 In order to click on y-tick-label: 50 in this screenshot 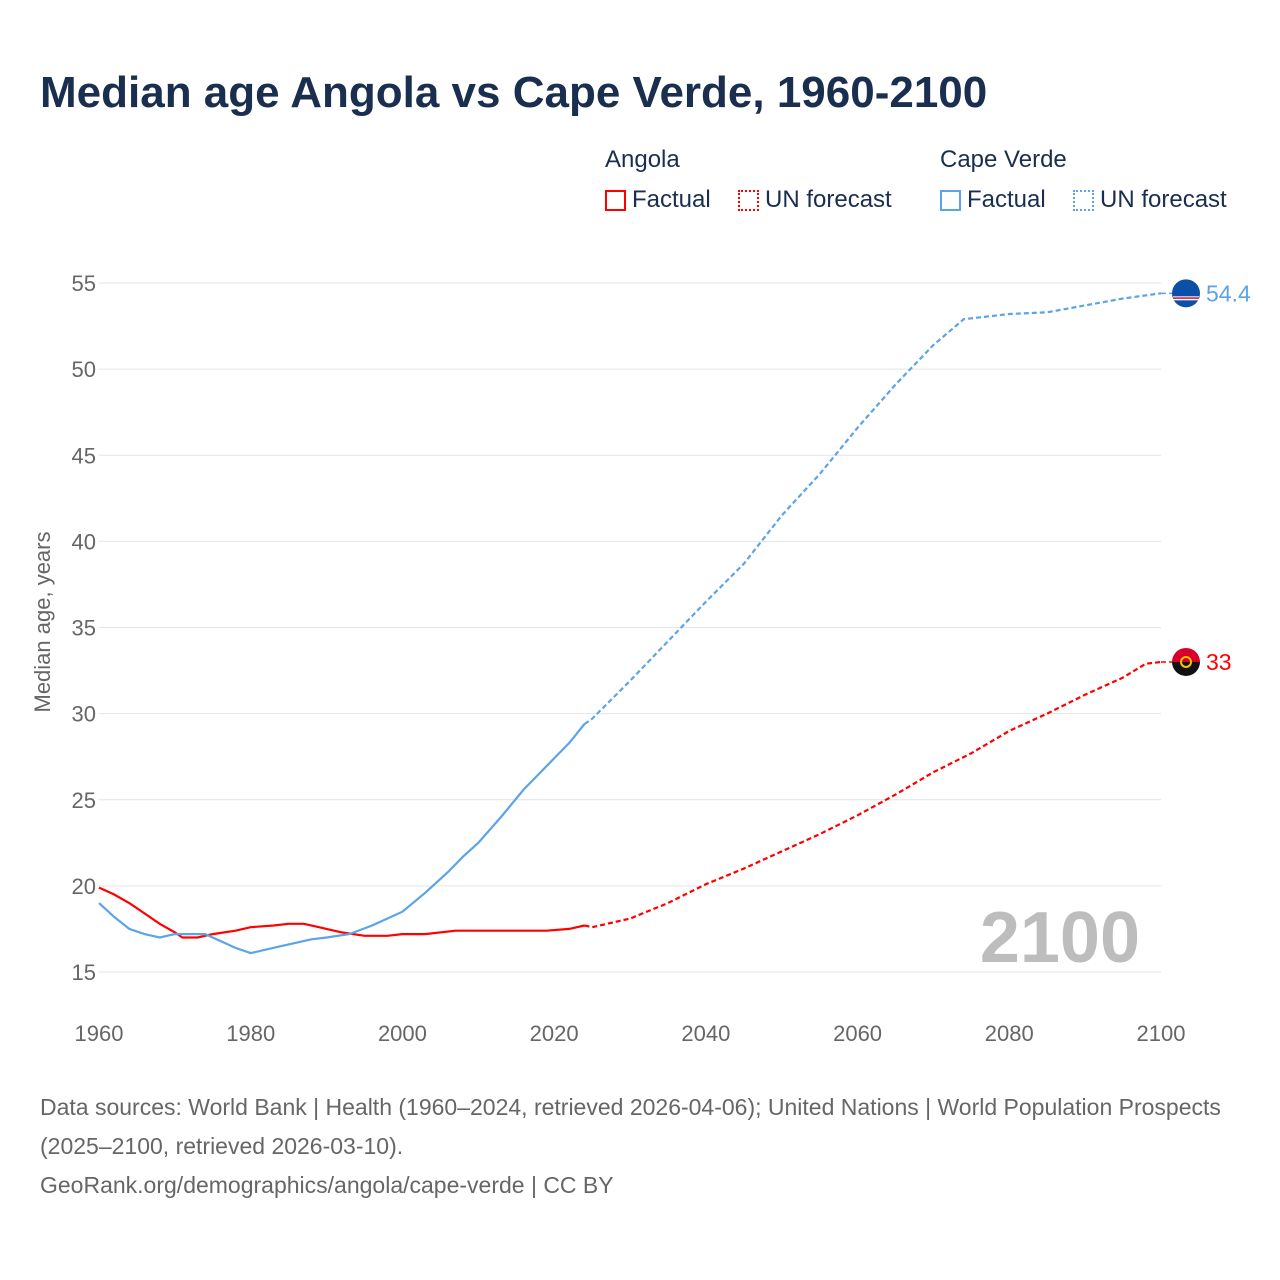, I will do `click(84, 369)`.